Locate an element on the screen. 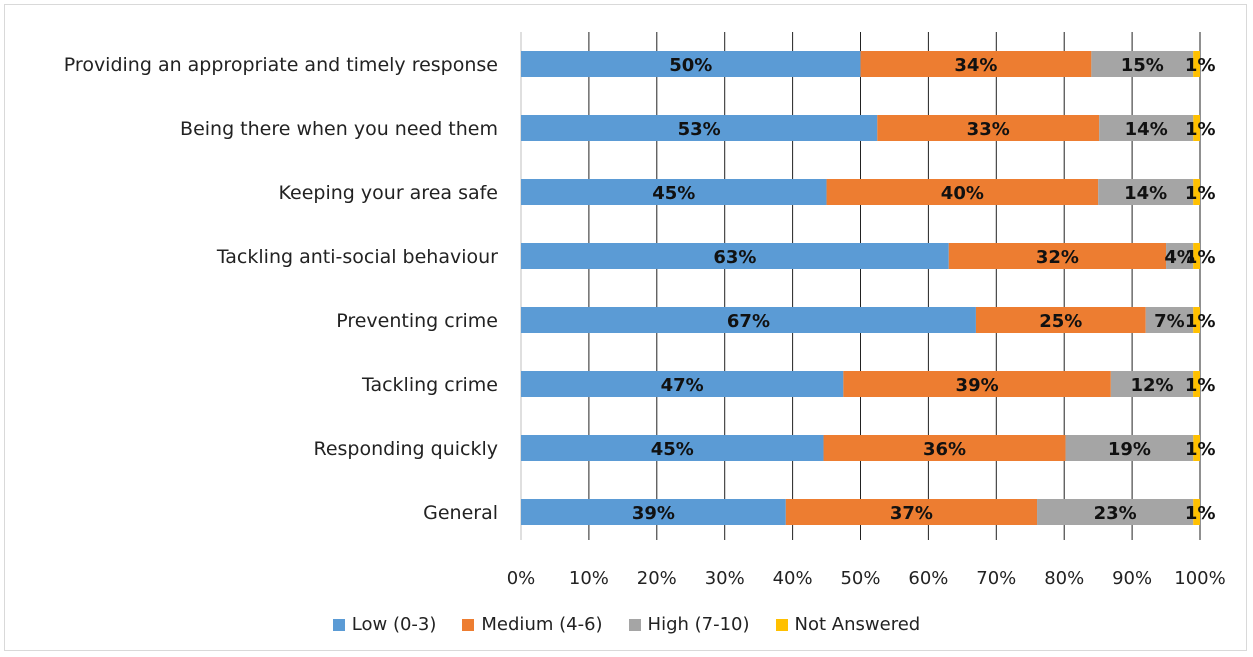  category-label: Being there when you need them is located at coordinates (339, 129).